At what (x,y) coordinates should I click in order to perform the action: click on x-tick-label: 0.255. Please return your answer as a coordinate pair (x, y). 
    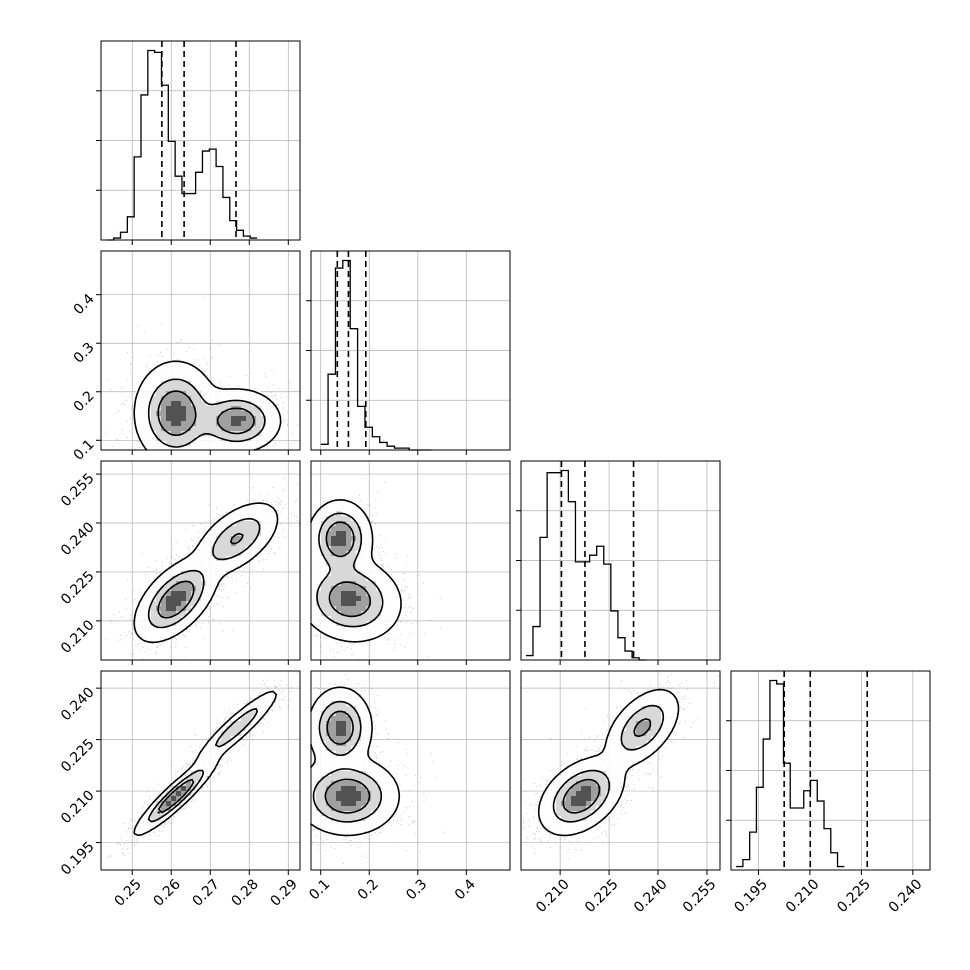
    Looking at the image, I should click on (700, 896).